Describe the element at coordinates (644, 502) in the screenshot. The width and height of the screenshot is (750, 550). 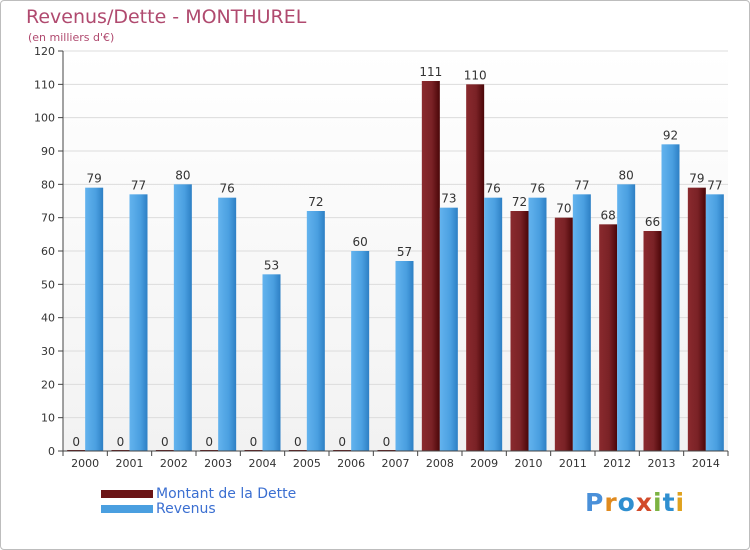
I see `logo-letter: x` at that location.